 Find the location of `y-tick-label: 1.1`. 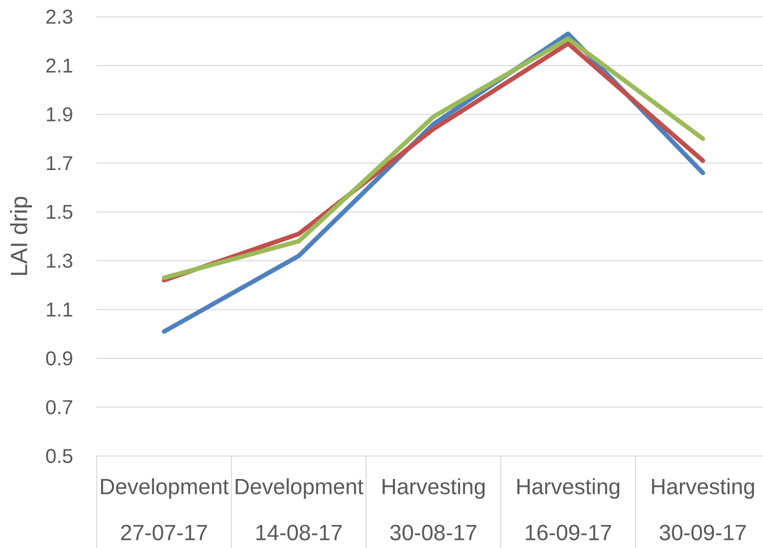

y-tick-label: 1.1 is located at coordinates (59, 309).